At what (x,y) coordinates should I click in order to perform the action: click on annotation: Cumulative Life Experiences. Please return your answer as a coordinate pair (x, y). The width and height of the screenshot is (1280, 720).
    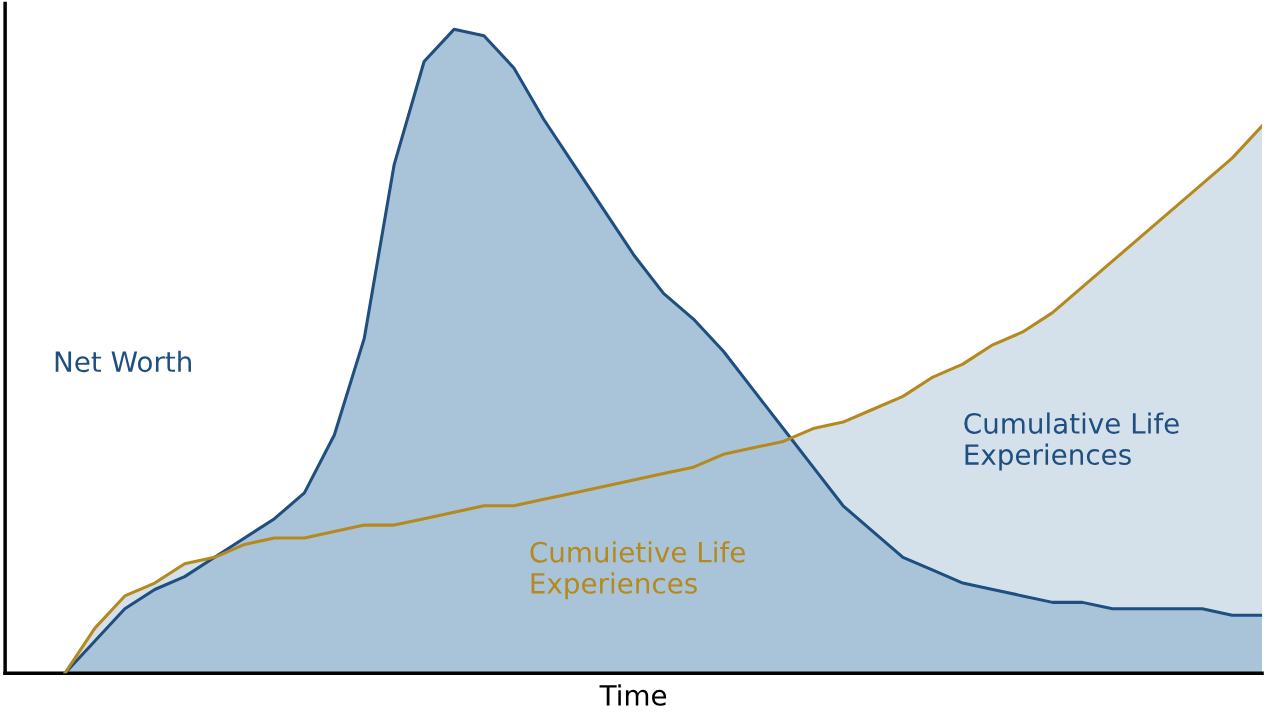
    Looking at the image, I should click on (1071, 441).